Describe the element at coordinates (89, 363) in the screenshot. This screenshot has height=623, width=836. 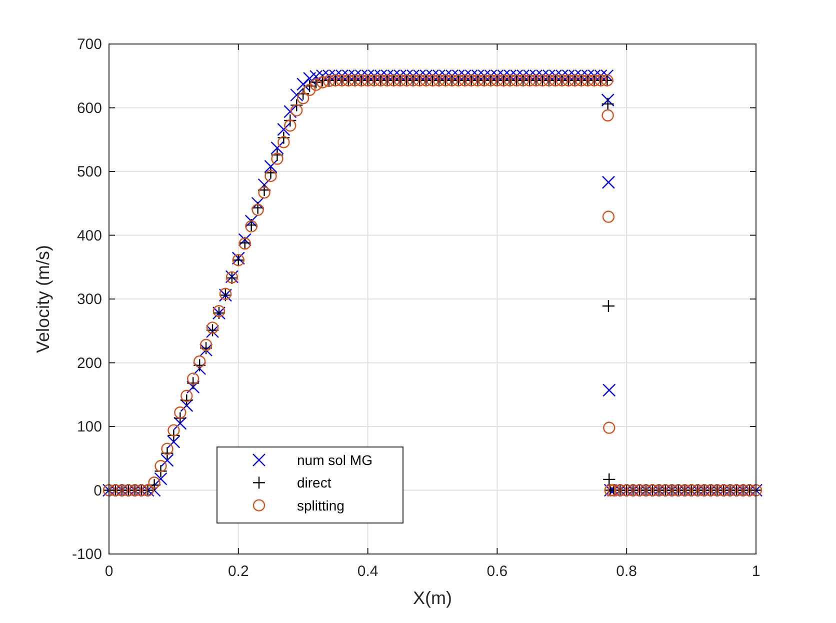
I see `y-tick-label: 200` at that location.